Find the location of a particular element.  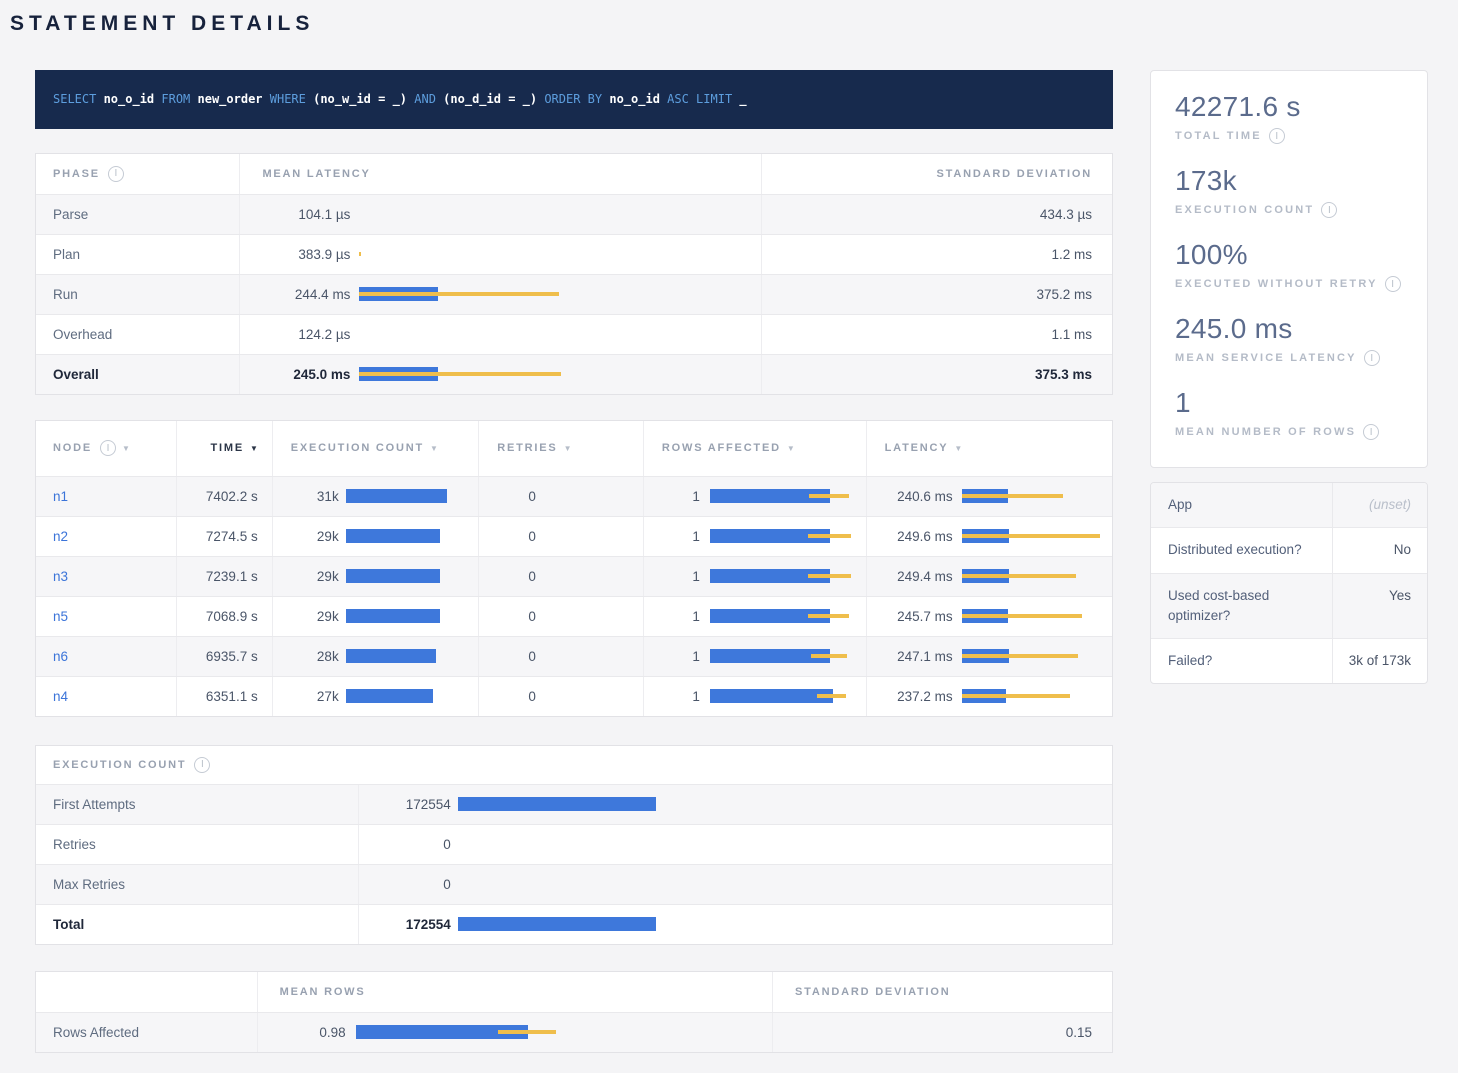

table-row: n1 7402.2 s 31k 0 1 240.6 is located at coordinates (574, 495).